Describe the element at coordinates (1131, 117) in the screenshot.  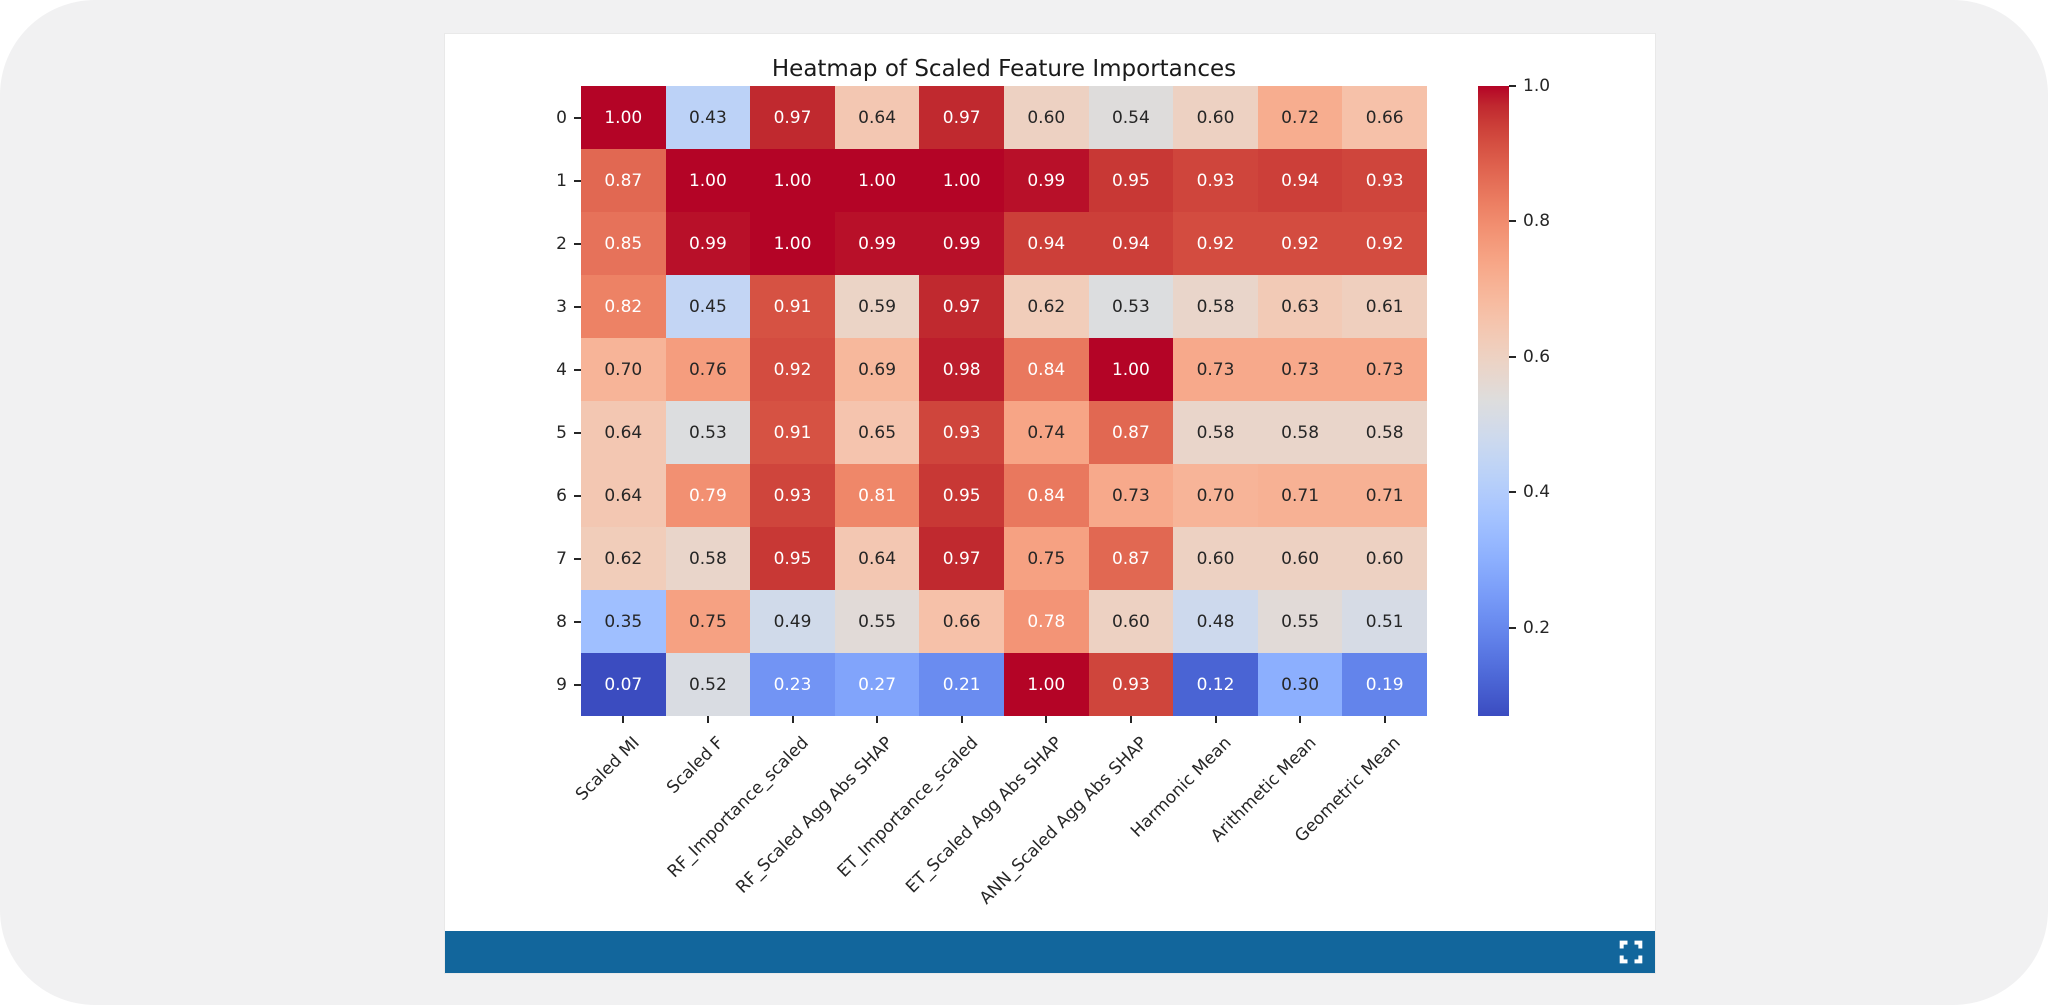
I see `heatmap-cell-r0-c6: 0.54` at that location.